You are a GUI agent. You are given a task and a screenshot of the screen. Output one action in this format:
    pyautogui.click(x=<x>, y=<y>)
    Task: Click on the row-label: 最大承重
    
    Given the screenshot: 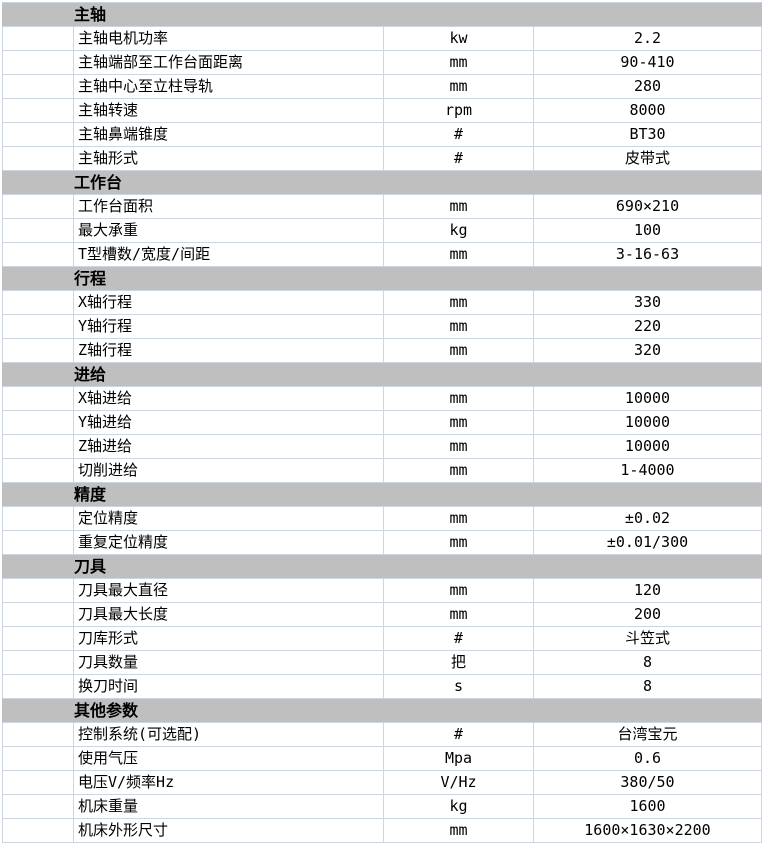 What is the action you would take?
    pyautogui.click(x=228, y=230)
    